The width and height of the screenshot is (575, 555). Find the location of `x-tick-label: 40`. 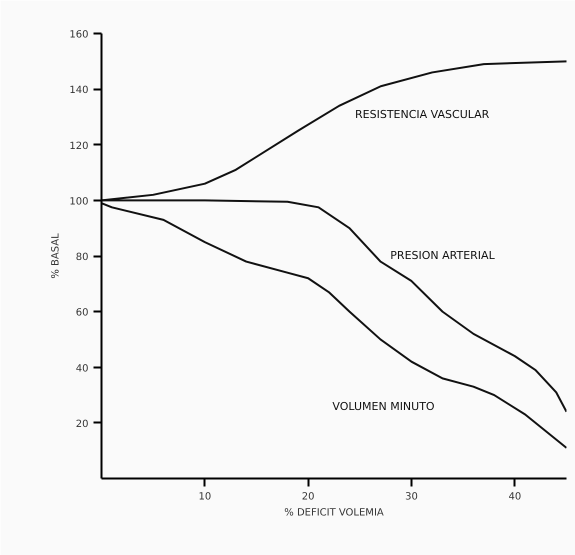

x-tick-label: 40 is located at coordinates (515, 497).